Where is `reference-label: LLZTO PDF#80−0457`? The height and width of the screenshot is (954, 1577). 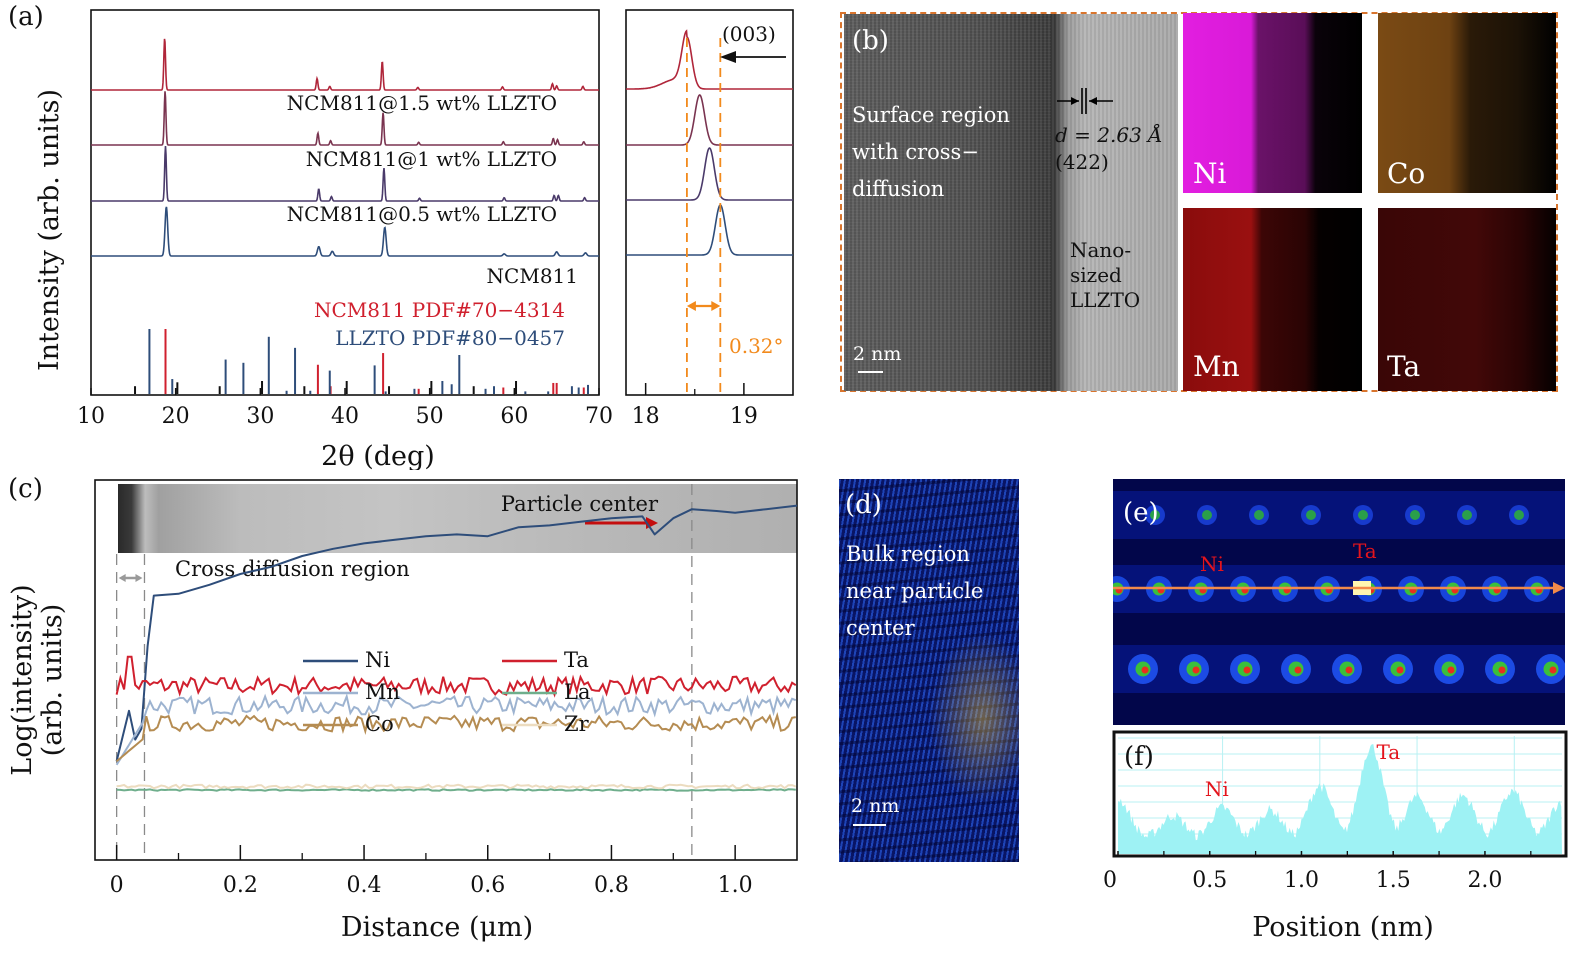
reference-label: LLZTO PDF#80−0457 is located at coordinates (450, 338).